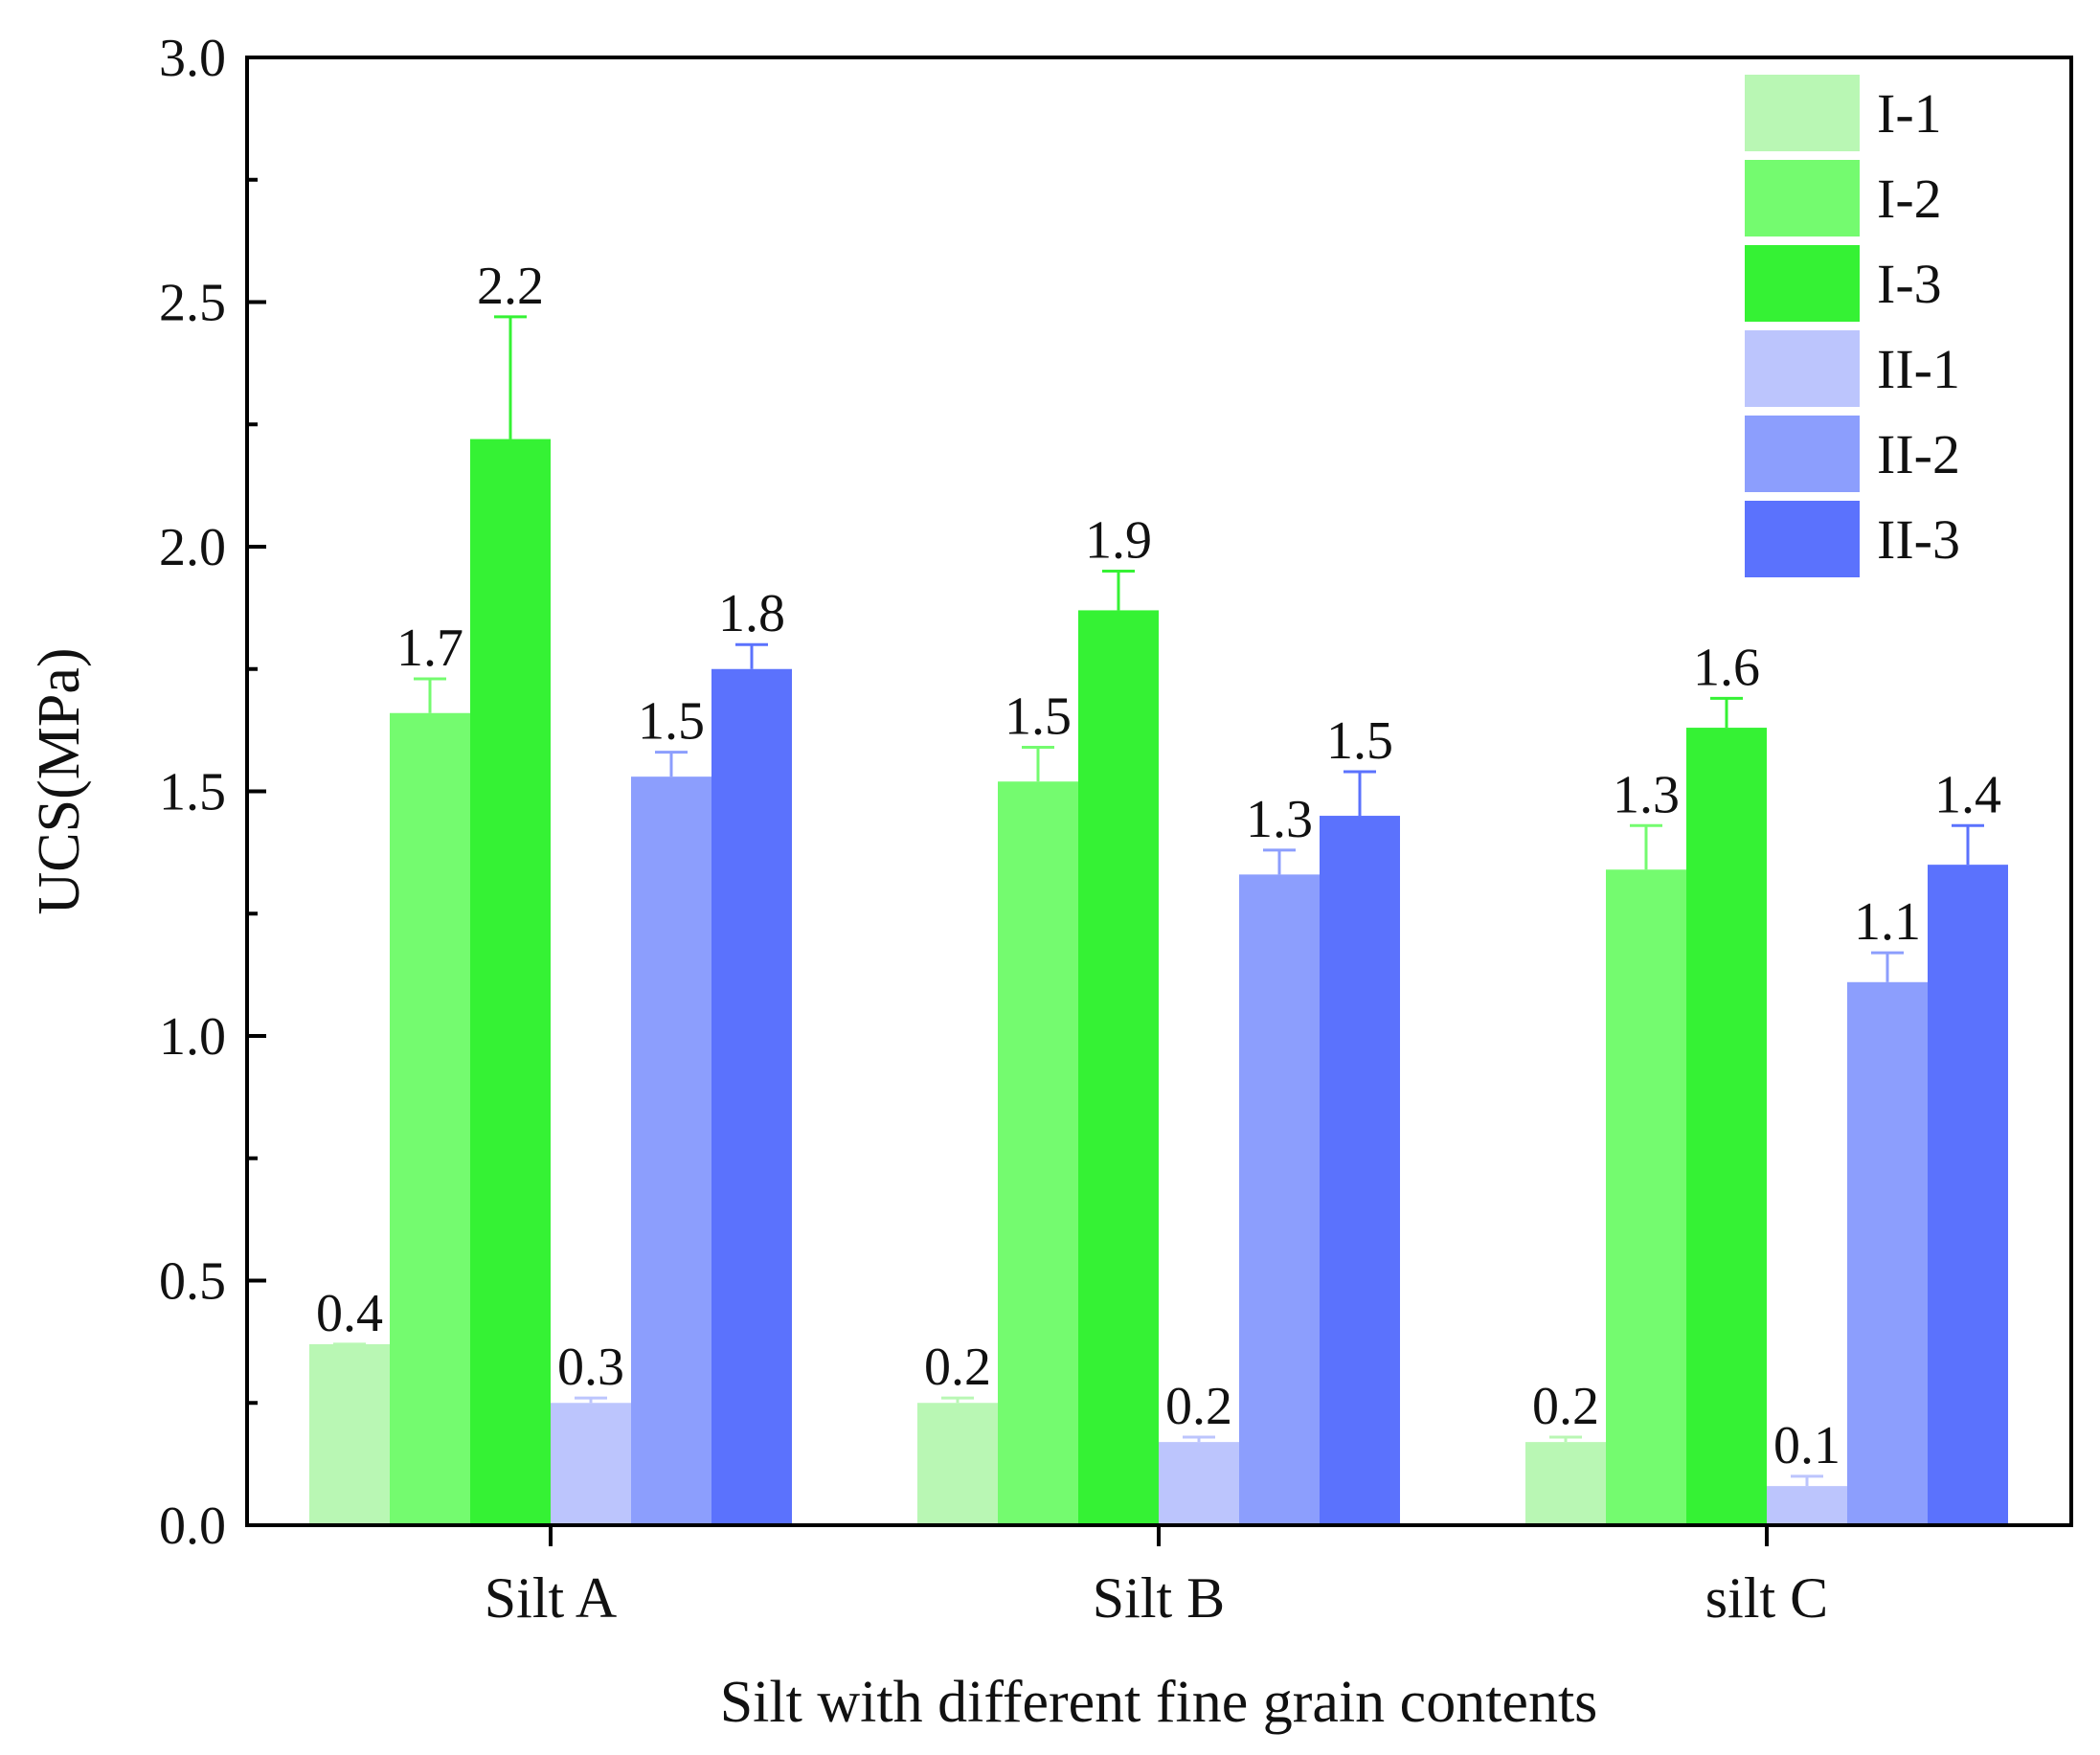 The width and height of the screenshot is (2100, 1755). What do you see at coordinates (1919, 539) in the screenshot?
I see `legend-label-II-3: II-3` at bounding box center [1919, 539].